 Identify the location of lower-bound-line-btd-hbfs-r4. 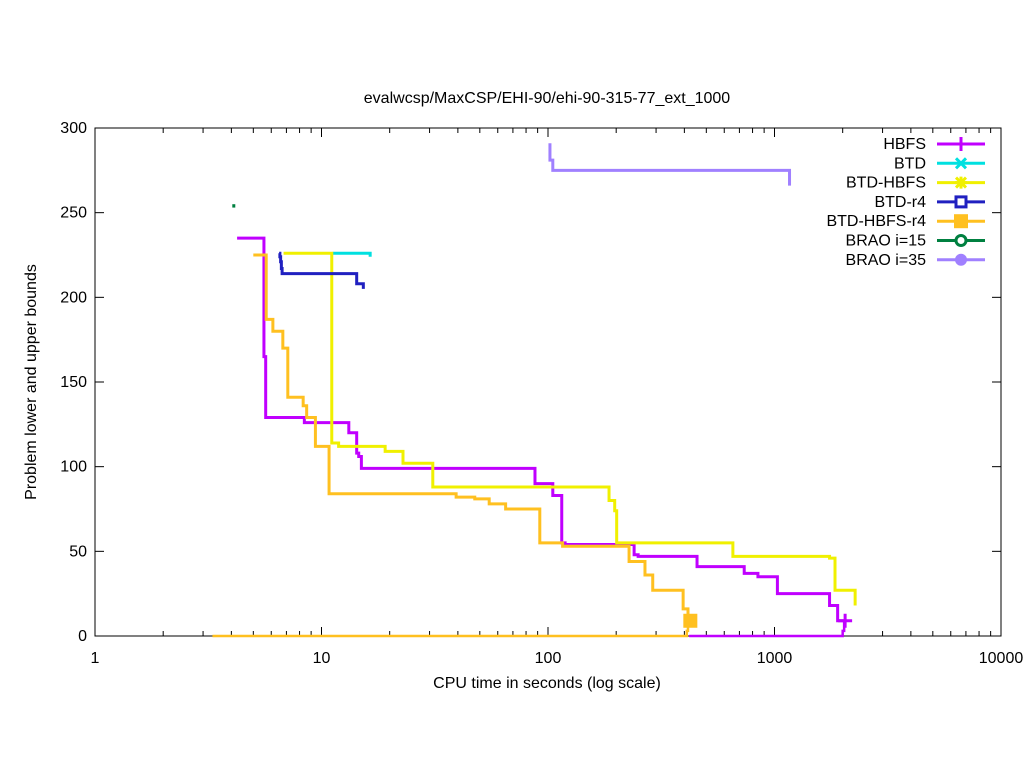
(451, 629).